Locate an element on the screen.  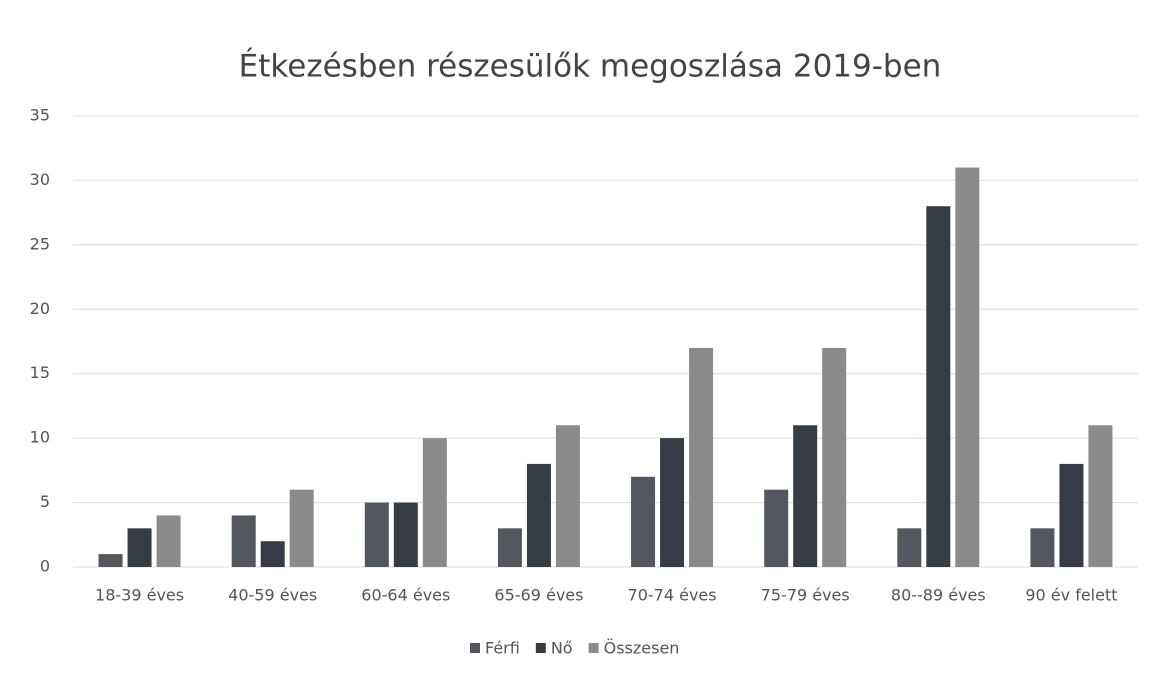
y-tick-label: 5 is located at coordinates (45, 501).